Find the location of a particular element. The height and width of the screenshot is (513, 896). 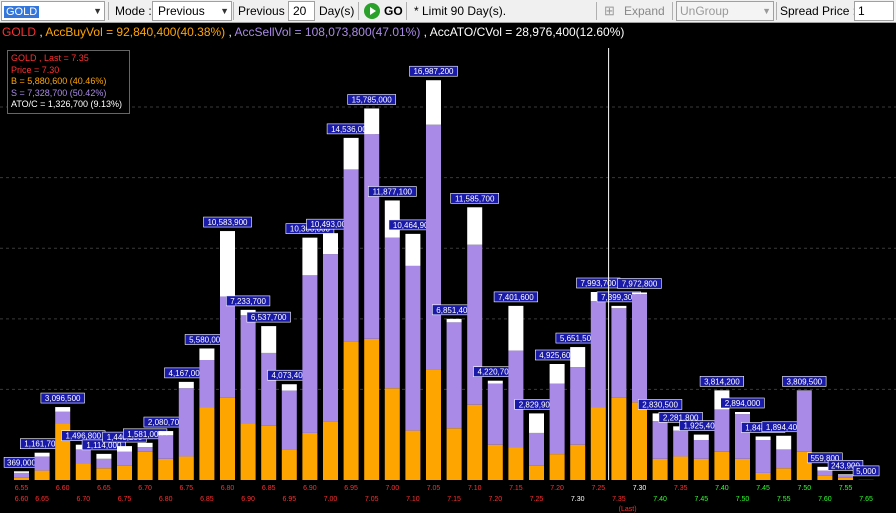

bar-value-label: 1,114,000 is located at coordinates (104, 445).